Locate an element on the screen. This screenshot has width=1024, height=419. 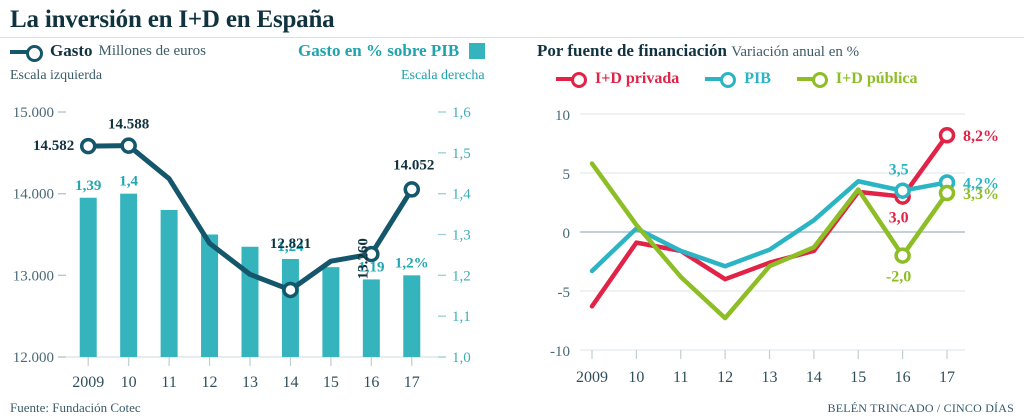
legend-label-privada: I+D privada is located at coordinates (637, 78).